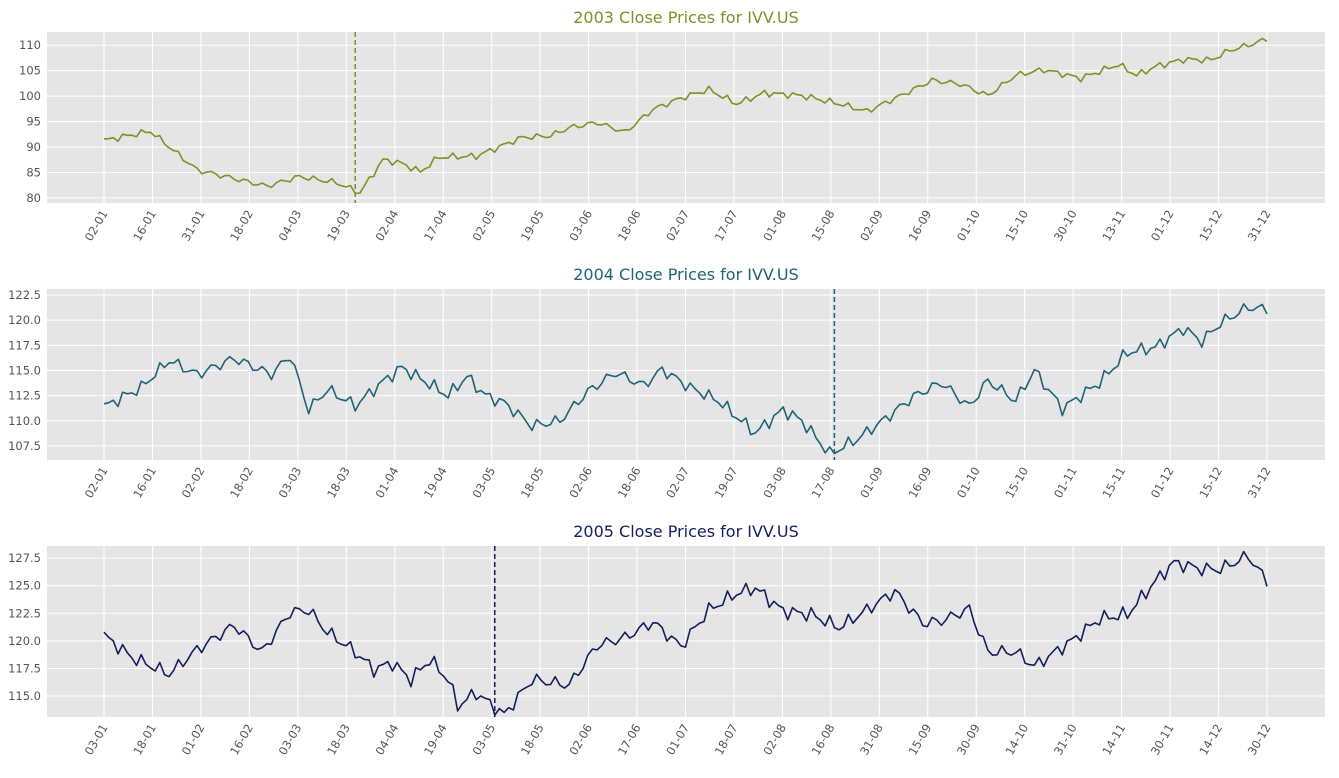 The height and width of the screenshot is (778, 1339). I want to click on x-tick-label: 03-06, so click(580, 226).